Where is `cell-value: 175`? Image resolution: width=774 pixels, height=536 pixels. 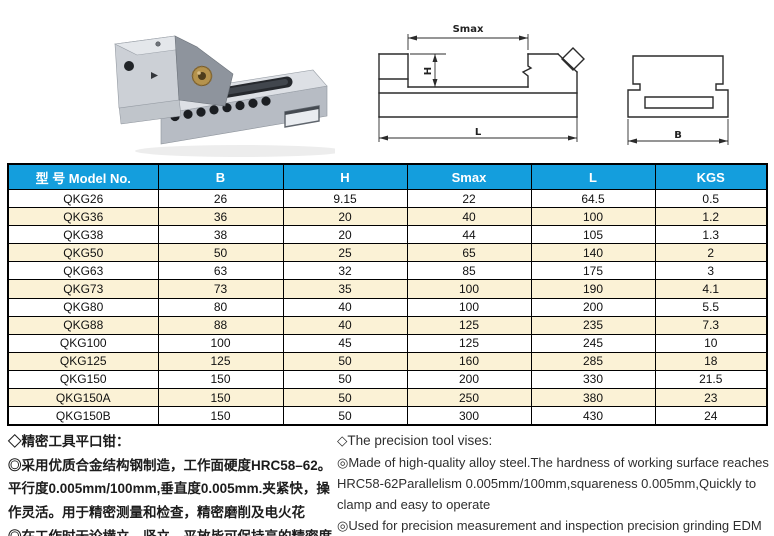
cell-value: 175 is located at coordinates (593, 271).